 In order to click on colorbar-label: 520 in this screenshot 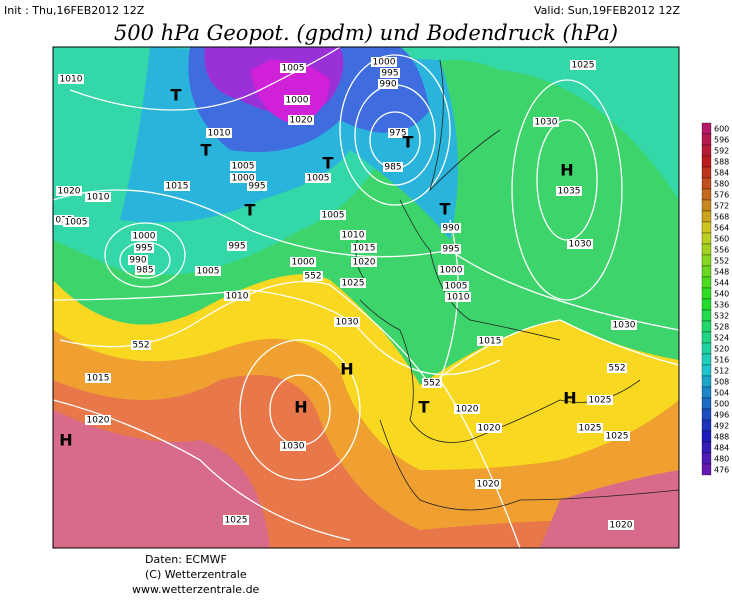, I will do `click(721, 349)`.